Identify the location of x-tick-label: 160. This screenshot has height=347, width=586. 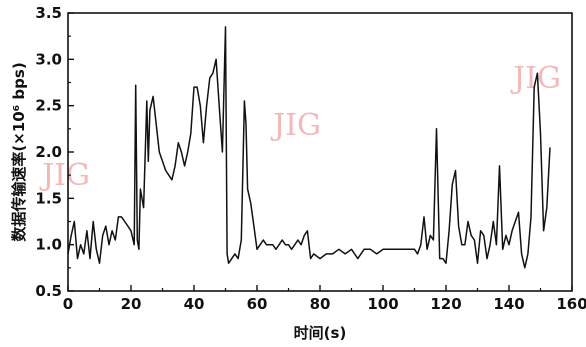
(571, 304).